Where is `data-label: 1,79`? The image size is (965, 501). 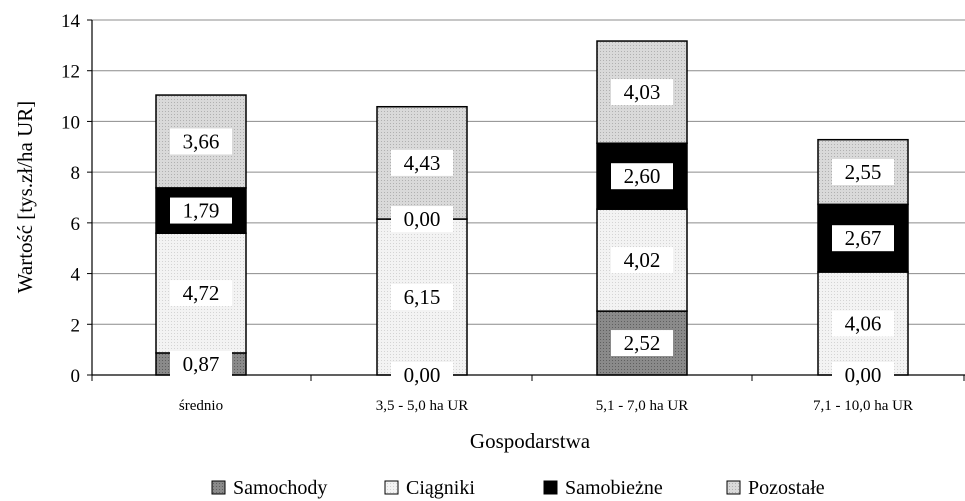
data-label: 1,79 is located at coordinates (201, 211).